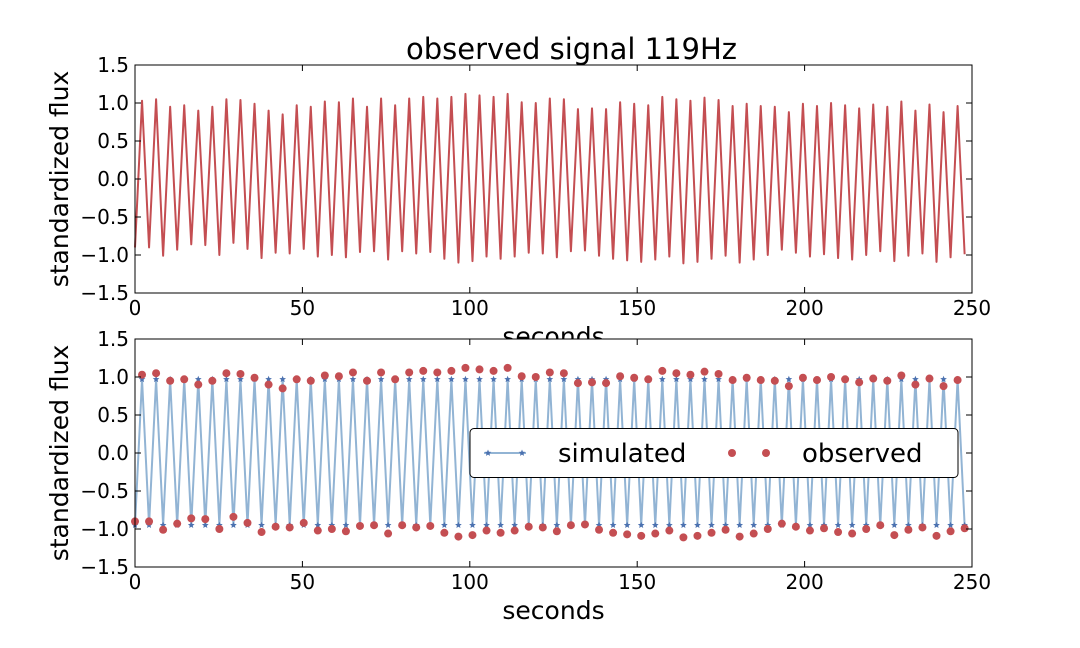 This screenshot has height=648, width=1080. Describe the element at coordinates (522, 452) in the screenshot. I see `legend-swatch` at that location.